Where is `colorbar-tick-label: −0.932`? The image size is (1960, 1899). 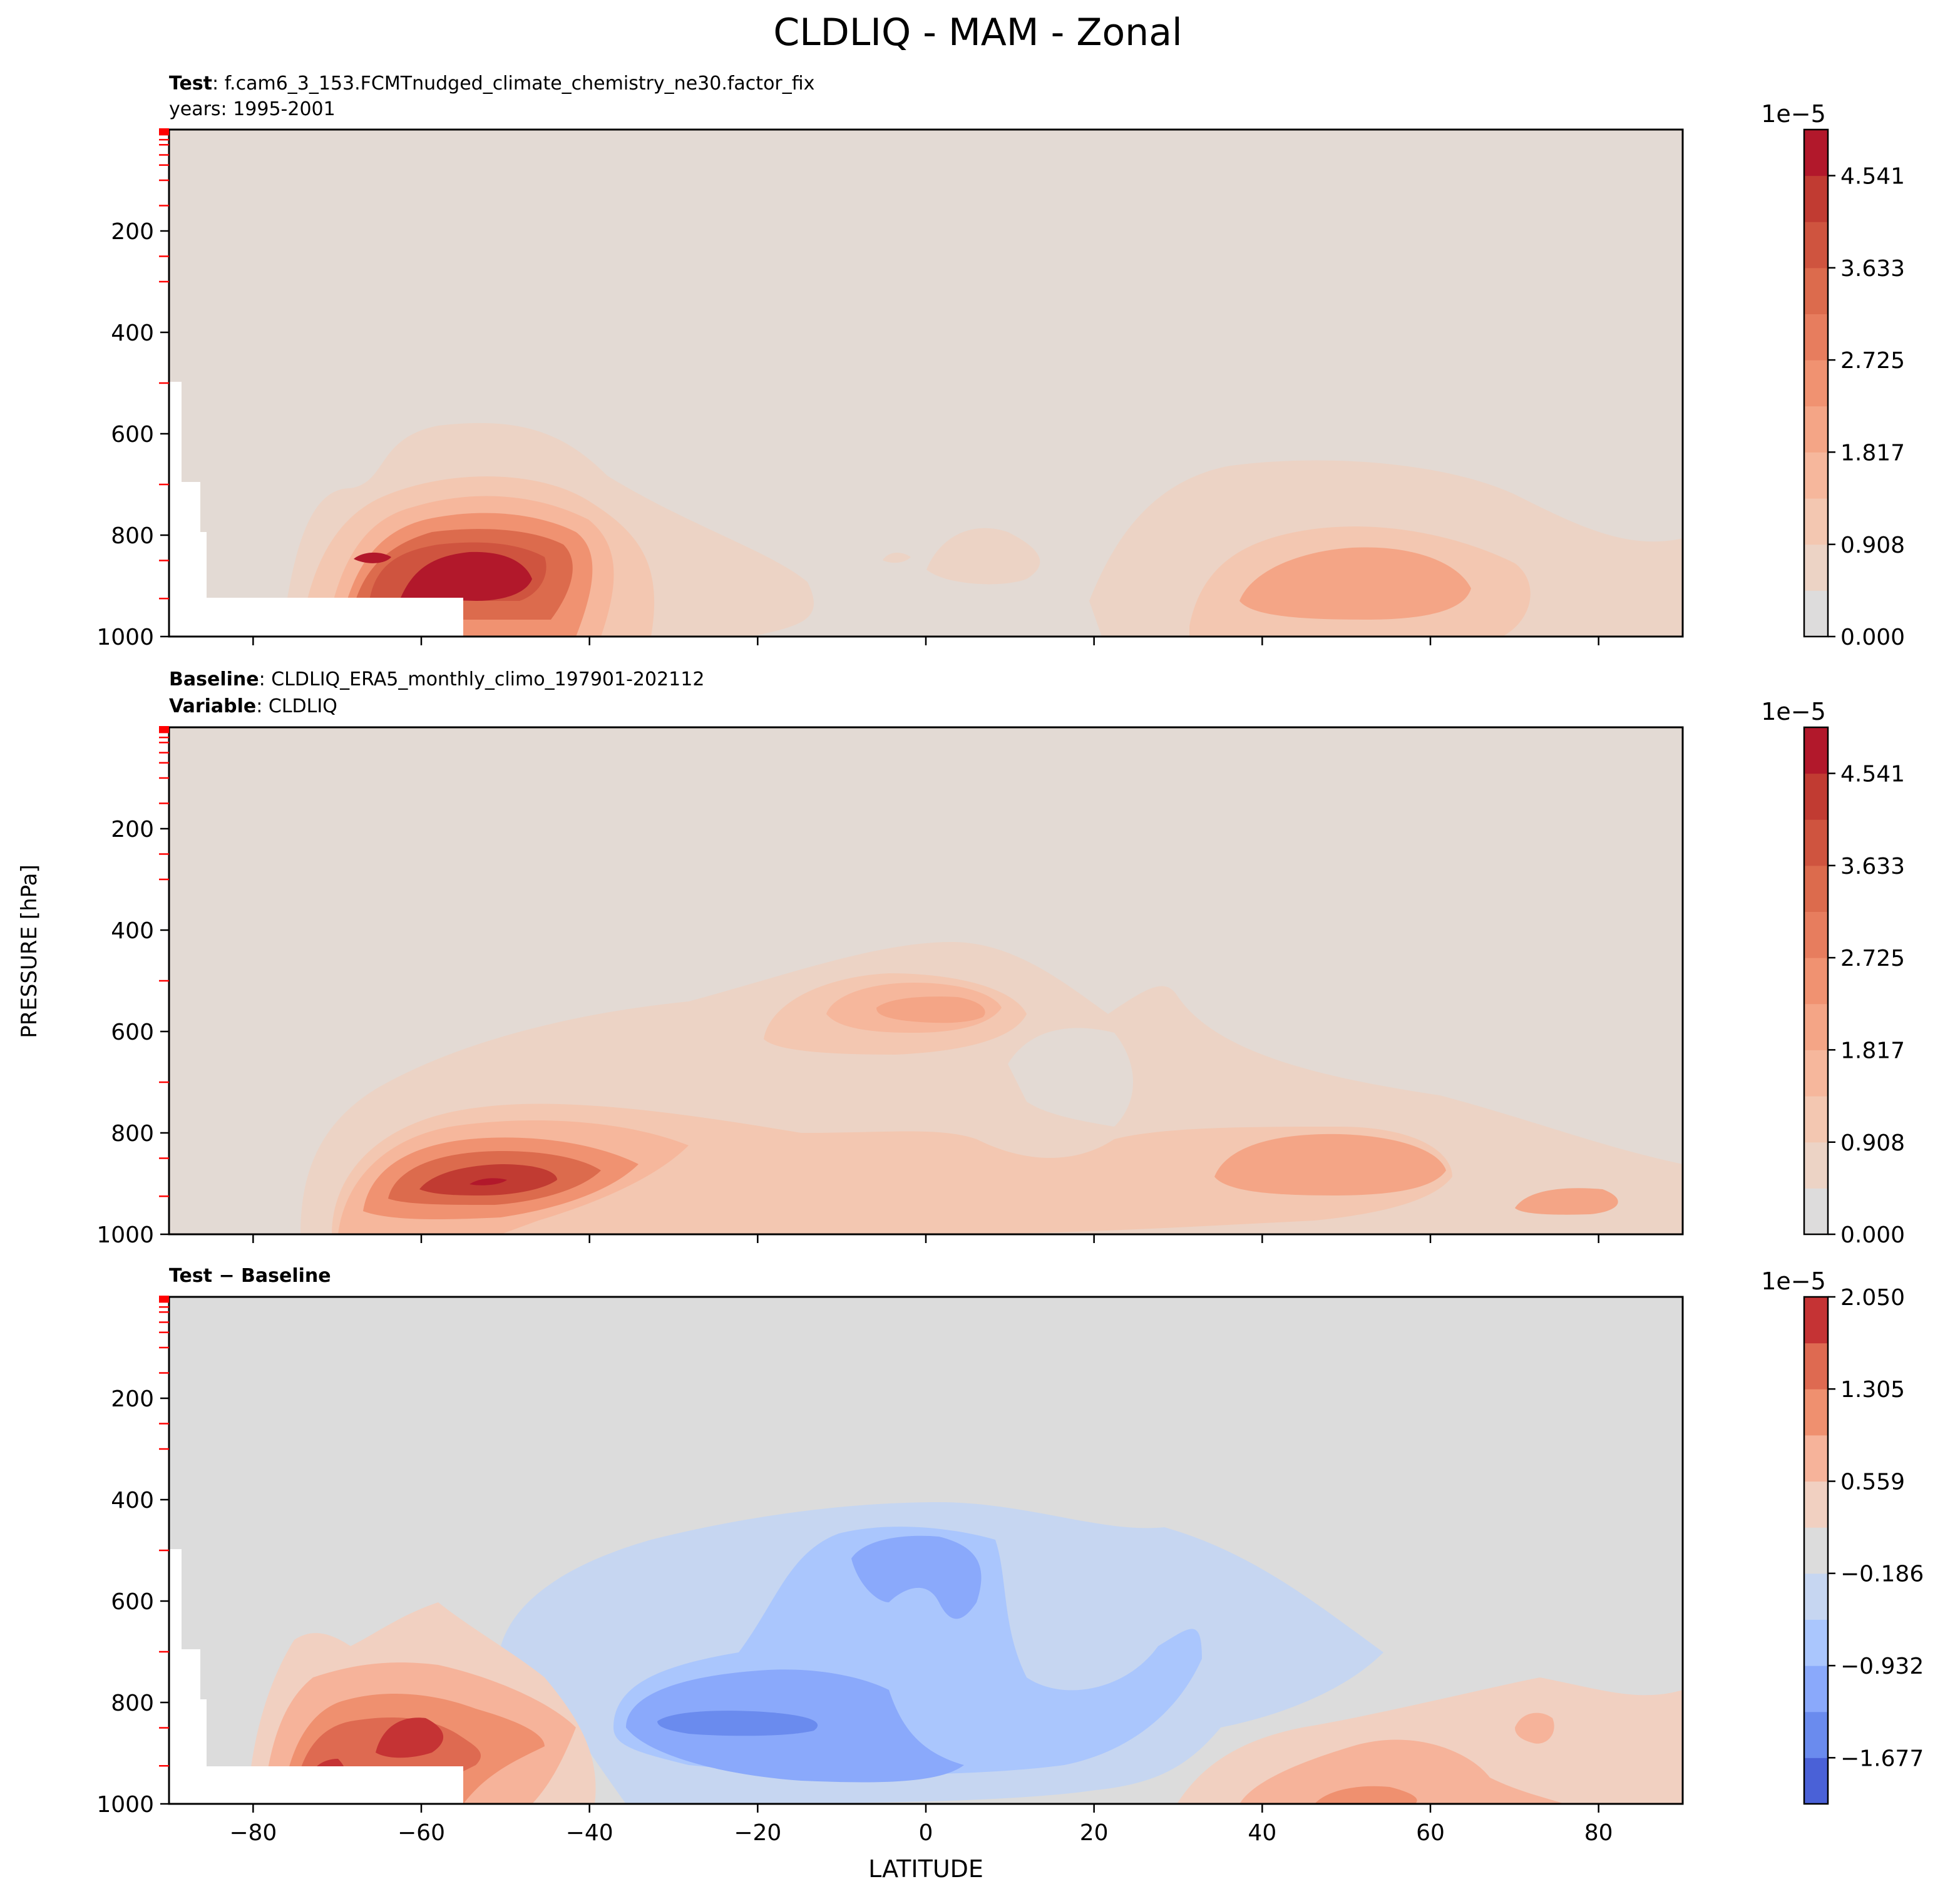 colorbar-tick-label: −0.932 is located at coordinates (1882, 1666).